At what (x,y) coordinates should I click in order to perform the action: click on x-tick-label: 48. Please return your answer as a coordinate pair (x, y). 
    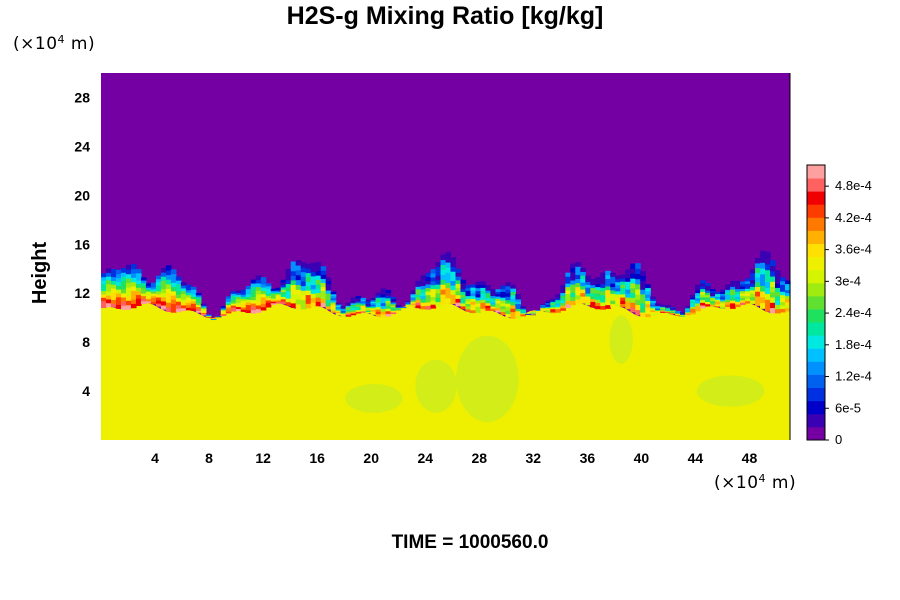
    Looking at the image, I should click on (750, 458).